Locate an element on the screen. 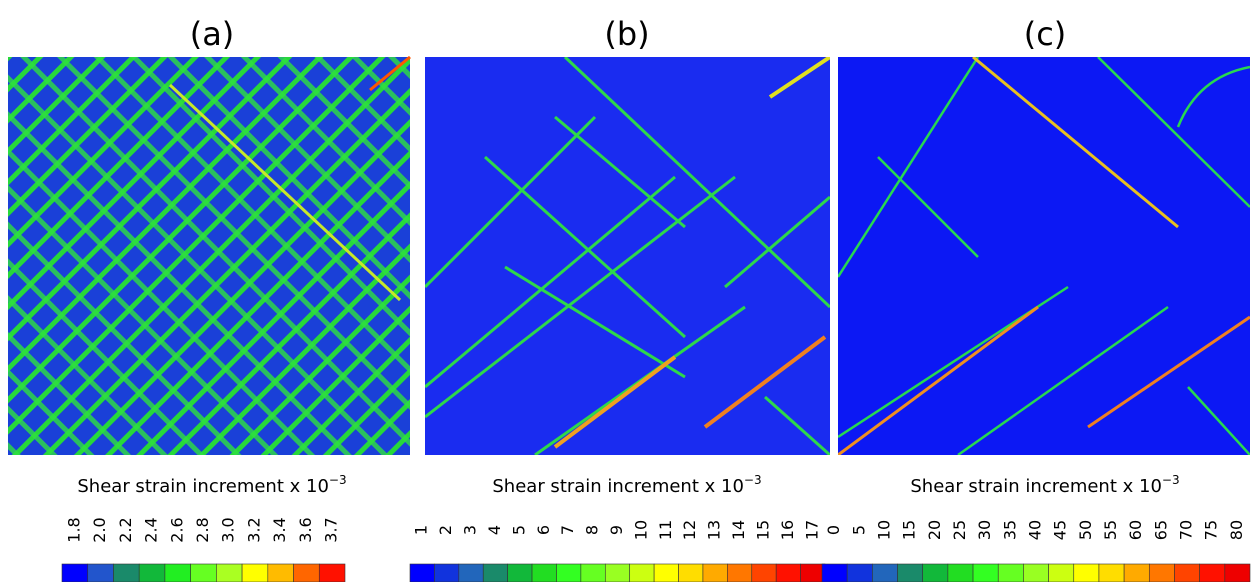 This screenshot has width=1257, height=582. panel-label: (b) is located at coordinates (626, 34).